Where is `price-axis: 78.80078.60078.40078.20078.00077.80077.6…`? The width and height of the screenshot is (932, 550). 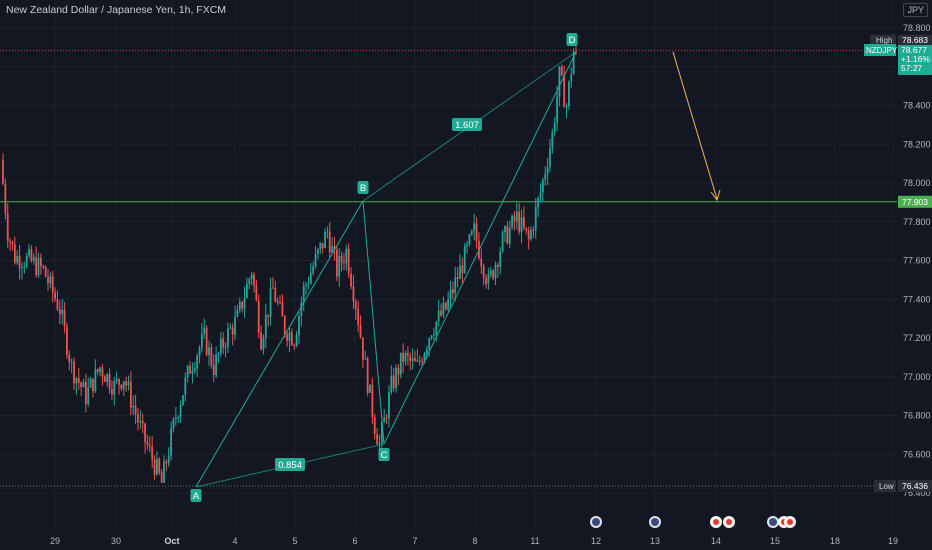
price-axis: 78.80078.60078.40078.20078.00077.80077.6… is located at coordinates (898, 275).